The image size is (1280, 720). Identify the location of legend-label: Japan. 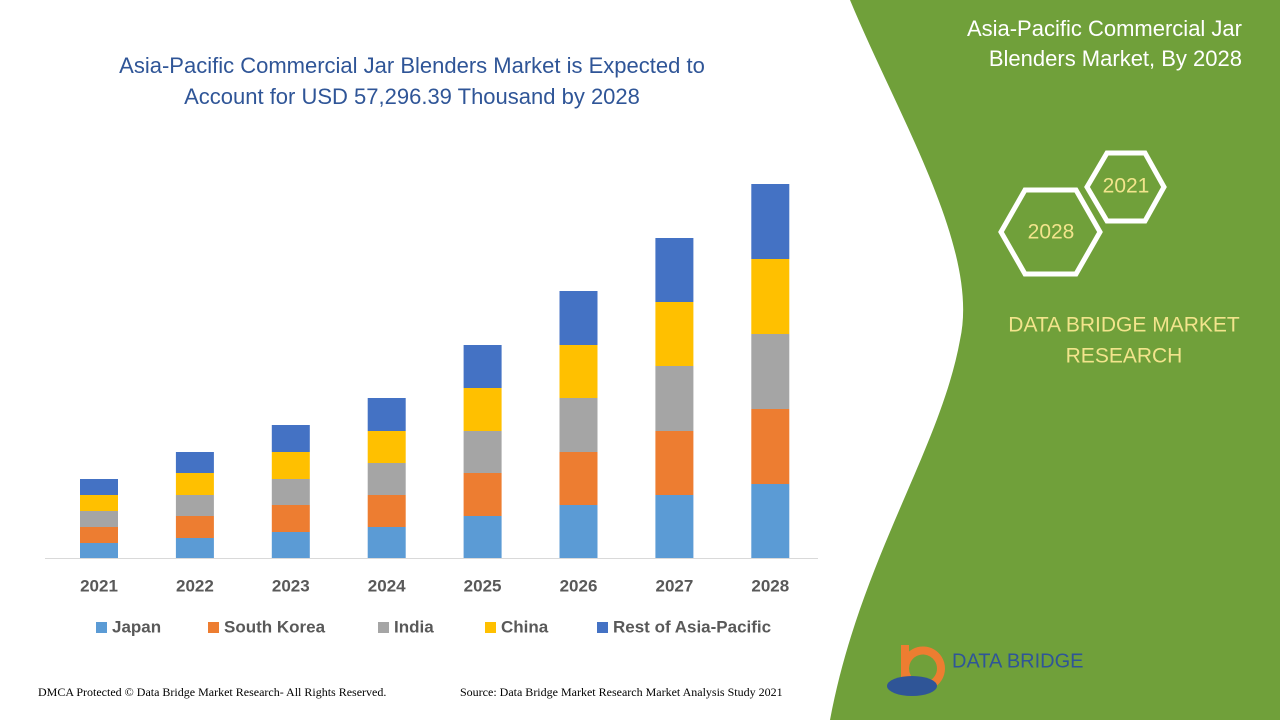
(136, 626).